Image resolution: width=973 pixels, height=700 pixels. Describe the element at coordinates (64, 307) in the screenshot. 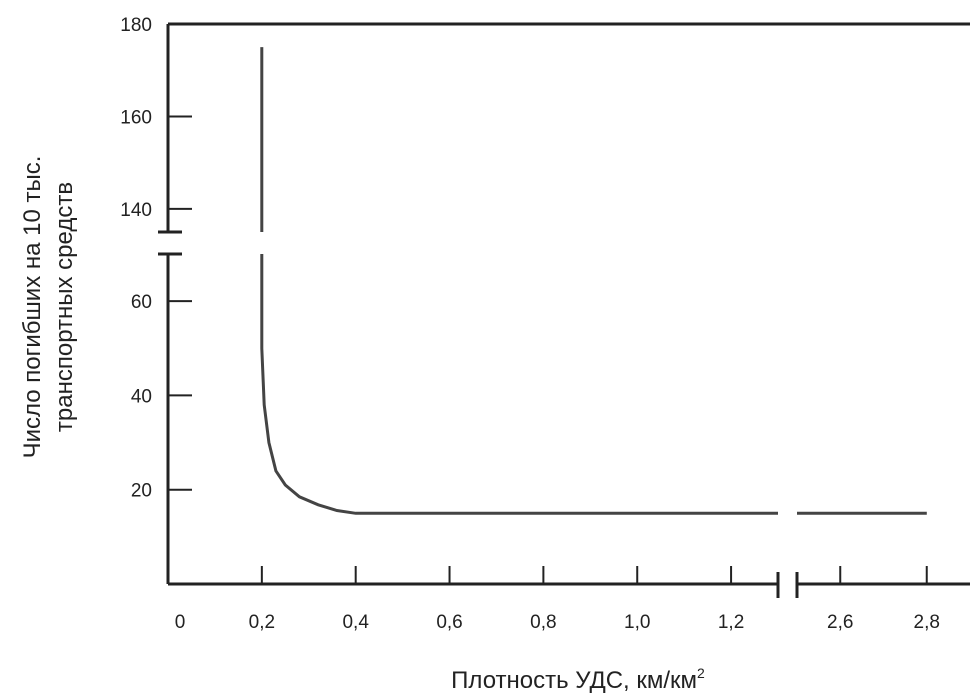

I see `y-axis-title-line2: транспортных средств` at that location.